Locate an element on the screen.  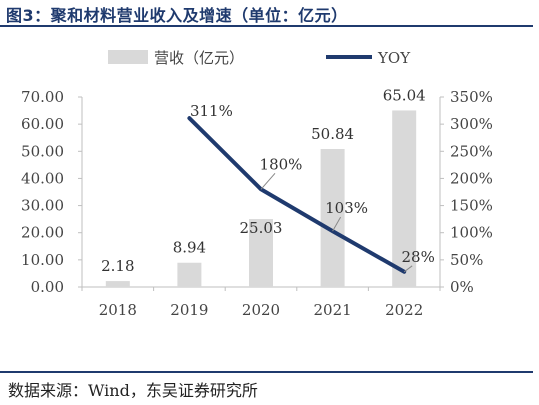
legend-line-label: YOY is located at coordinates (394, 58).